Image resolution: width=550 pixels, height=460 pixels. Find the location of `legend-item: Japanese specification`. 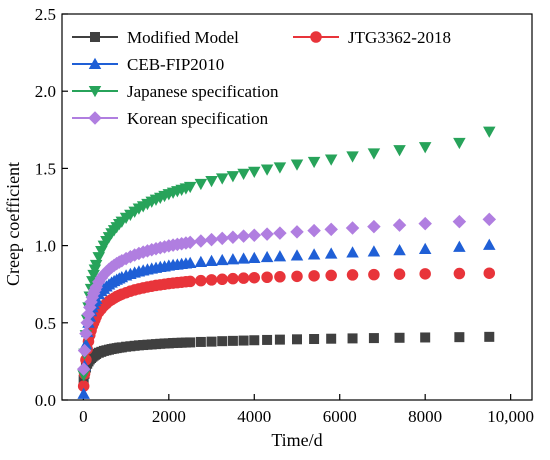

legend-item: Japanese specification is located at coordinates (175, 91).